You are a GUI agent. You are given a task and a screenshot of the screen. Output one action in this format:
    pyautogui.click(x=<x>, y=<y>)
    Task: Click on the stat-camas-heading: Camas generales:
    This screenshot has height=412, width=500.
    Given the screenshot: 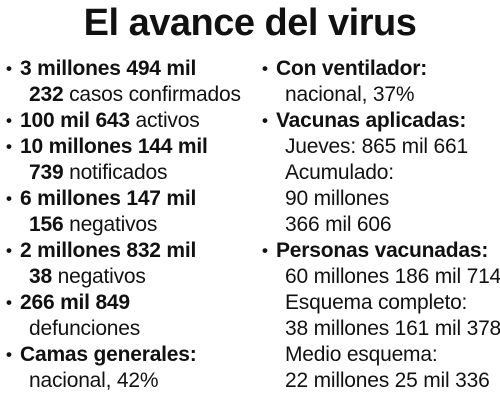 What is the action you would take?
    pyautogui.click(x=108, y=354)
    